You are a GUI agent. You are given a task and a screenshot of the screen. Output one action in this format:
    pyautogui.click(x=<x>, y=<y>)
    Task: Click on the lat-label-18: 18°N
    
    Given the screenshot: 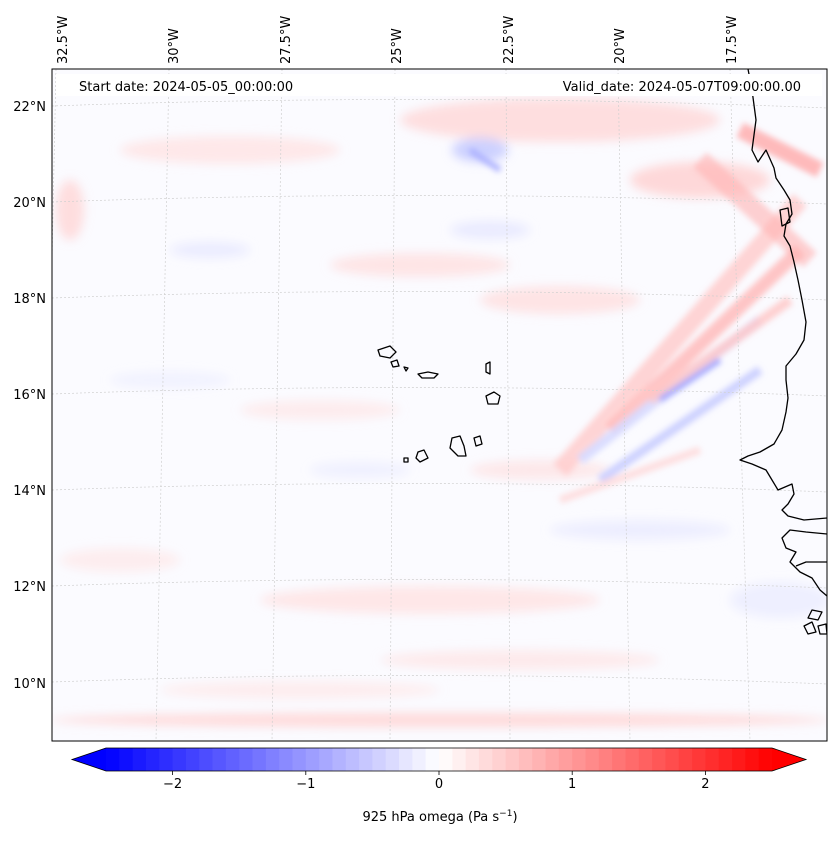 What is the action you would take?
    pyautogui.click(x=29, y=299)
    